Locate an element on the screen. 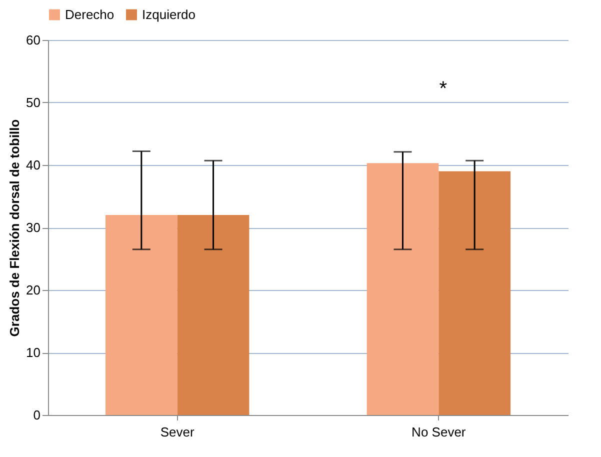  annotation: * is located at coordinates (443, 89).